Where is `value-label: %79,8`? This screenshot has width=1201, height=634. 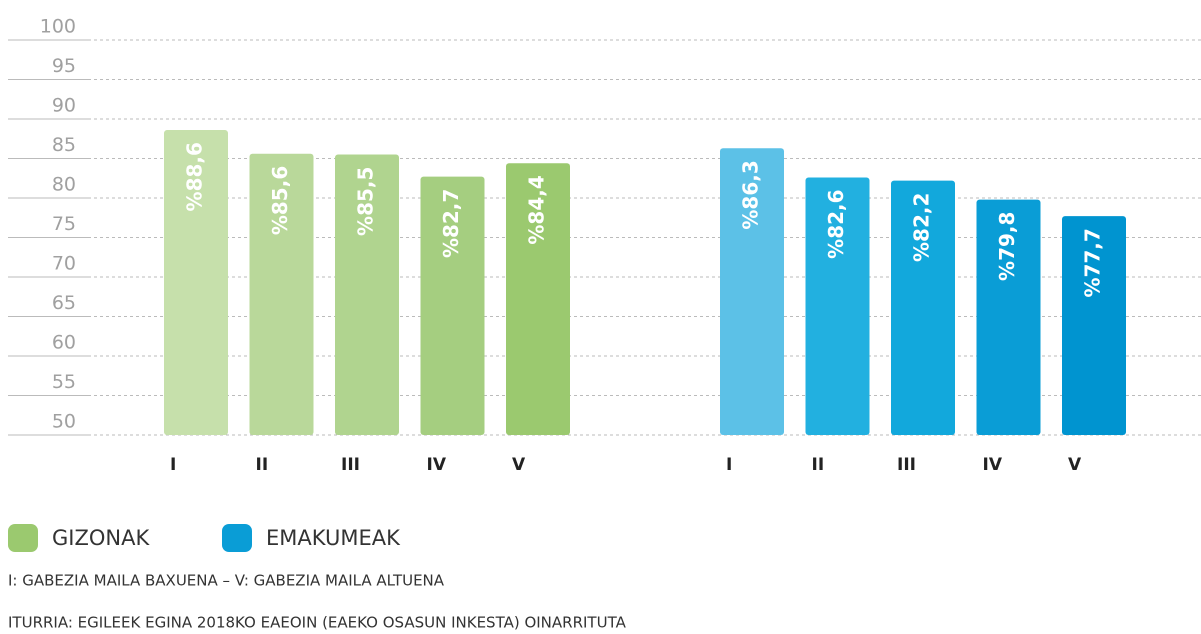 value-label: %79,8 is located at coordinates (1007, 246).